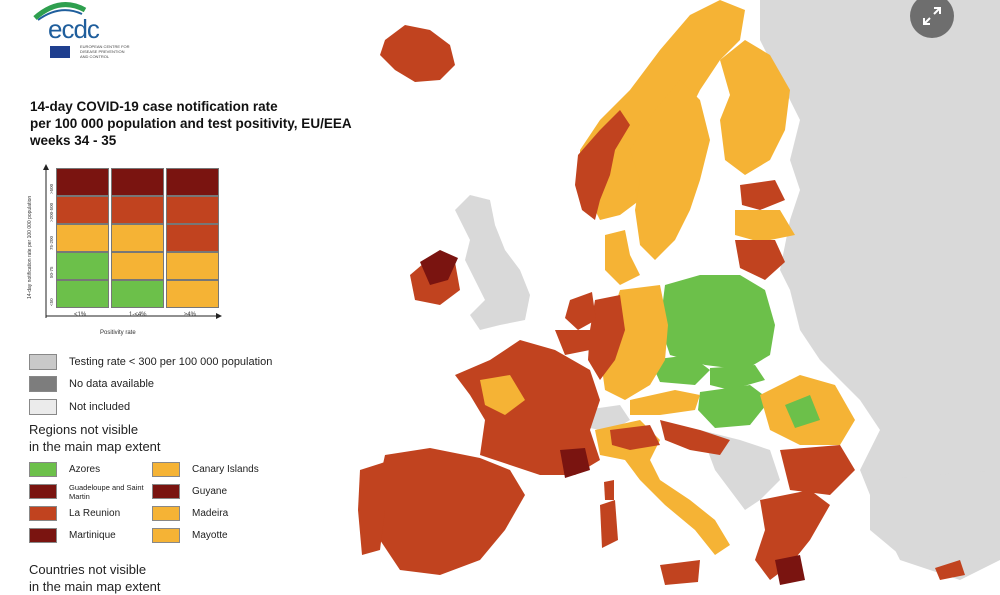 This screenshot has height=595, width=1000. I want to click on italy-red, so click(635, 437).